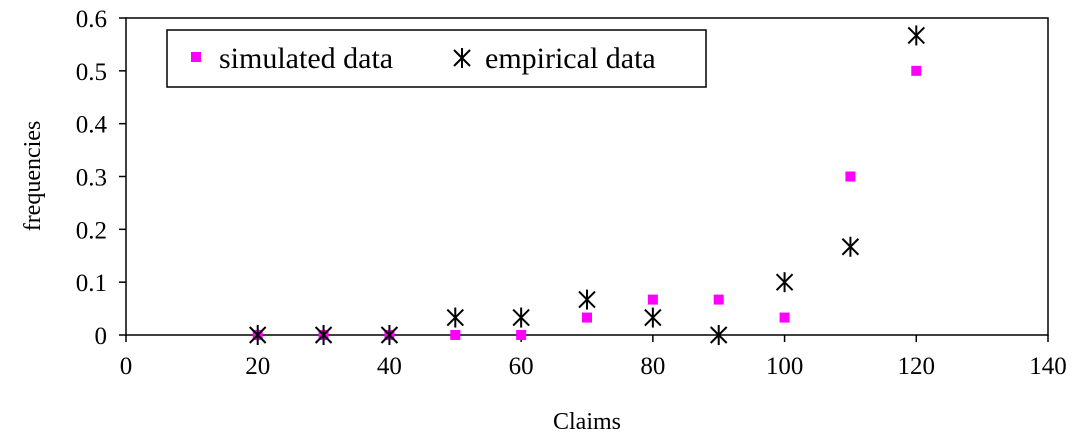  Describe the element at coordinates (521, 366) in the screenshot. I see `x-tick-label: 60` at that location.